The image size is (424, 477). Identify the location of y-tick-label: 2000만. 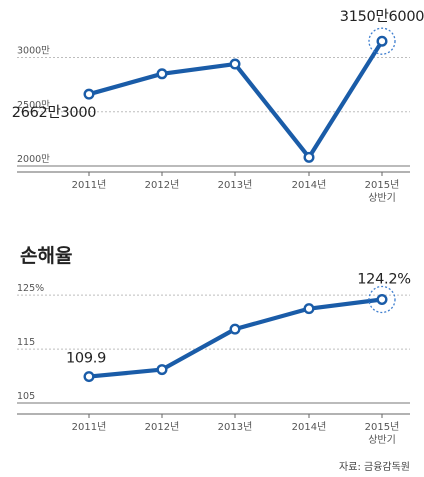
(33, 159).